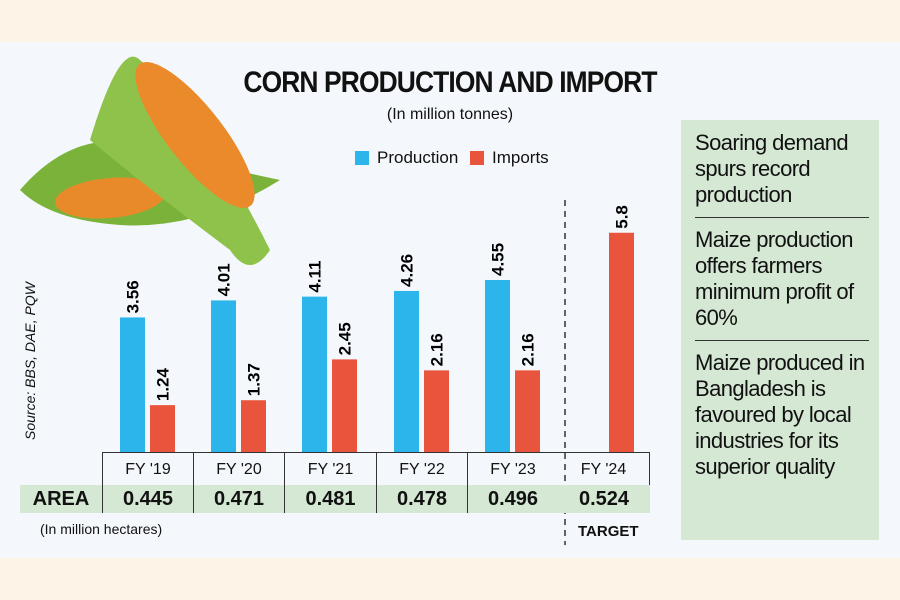  What do you see at coordinates (498, 259) in the screenshot?
I see `data-label: 4.55` at bounding box center [498, 259].